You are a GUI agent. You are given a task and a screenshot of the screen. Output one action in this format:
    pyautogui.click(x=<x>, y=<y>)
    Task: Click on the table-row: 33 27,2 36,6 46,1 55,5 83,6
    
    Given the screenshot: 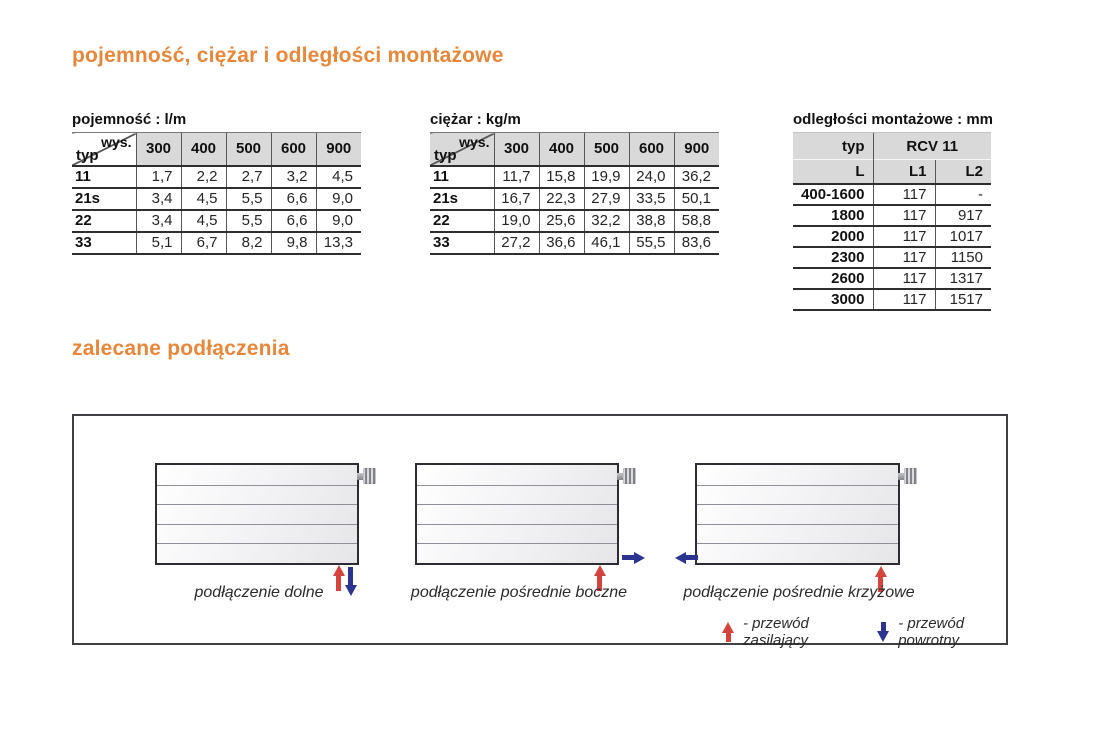 What is the action you would take?
    pyautogui.click(x=574, y=242)
    